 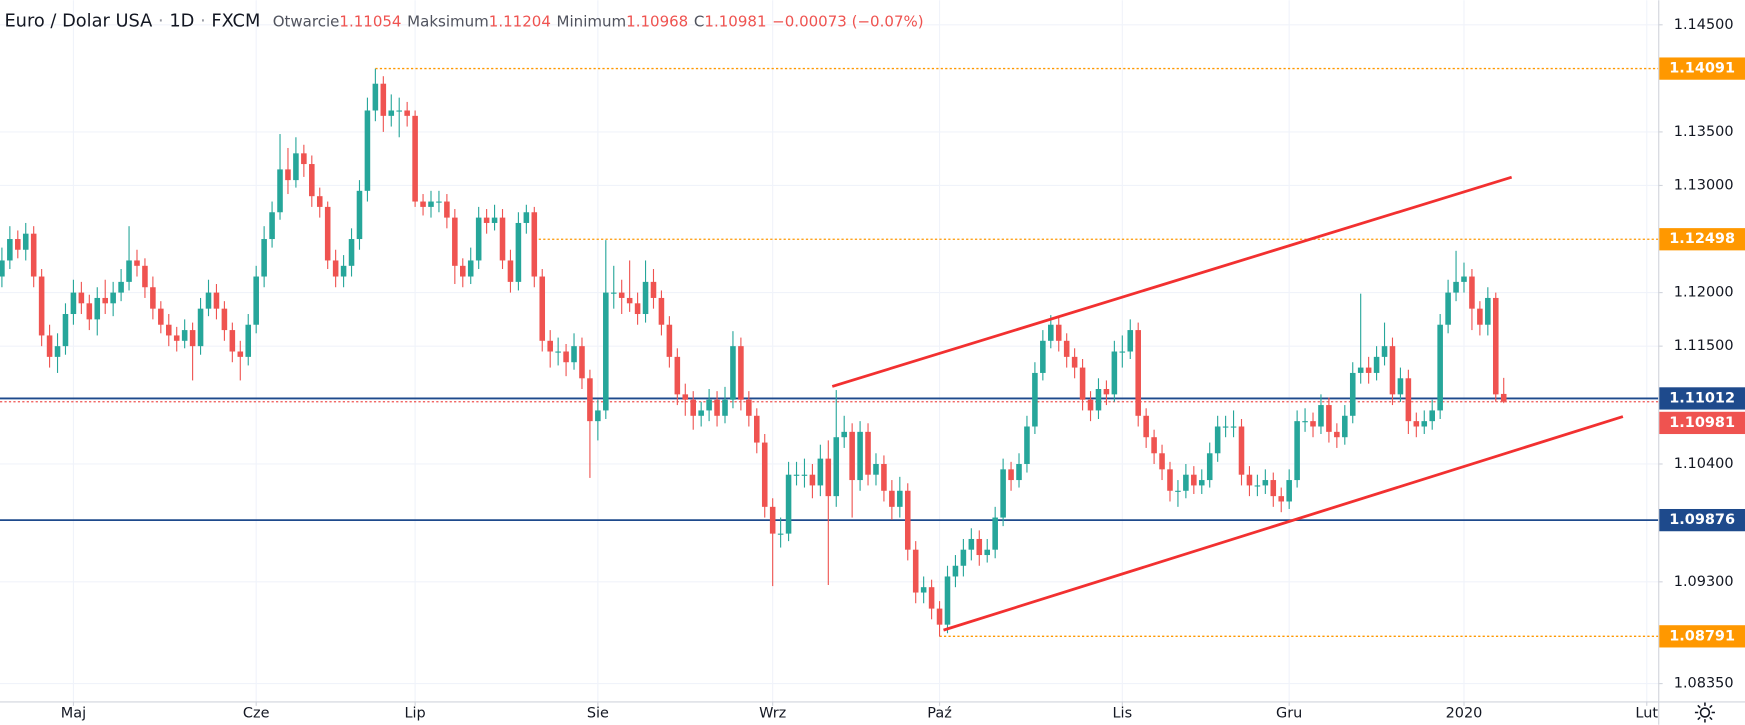 What do you see at coordinates (1464, 714) in the screenshot?
I see `x-tick-label: 2020` at bounding box center [1464, 714].